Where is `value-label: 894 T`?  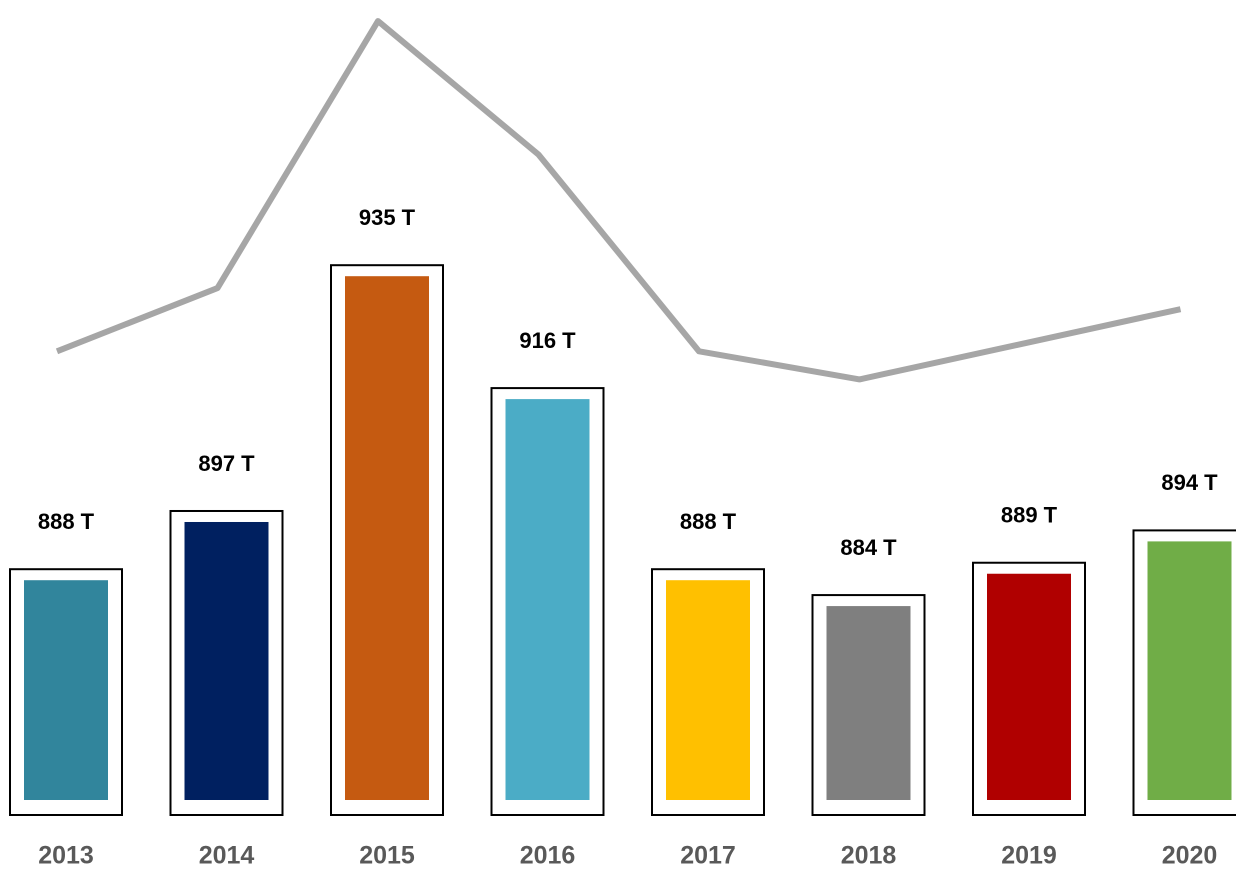 value-label: 894 T is located at coordinates (1189, 482).